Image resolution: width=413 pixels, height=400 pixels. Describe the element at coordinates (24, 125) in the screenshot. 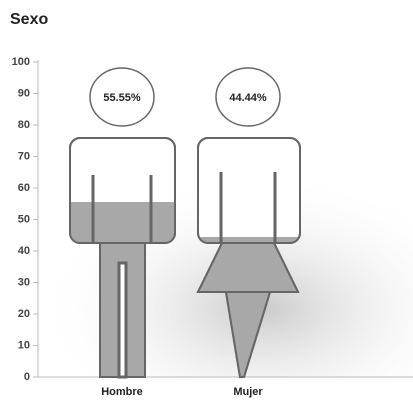

I see `y-tick-label: 80` at that location.